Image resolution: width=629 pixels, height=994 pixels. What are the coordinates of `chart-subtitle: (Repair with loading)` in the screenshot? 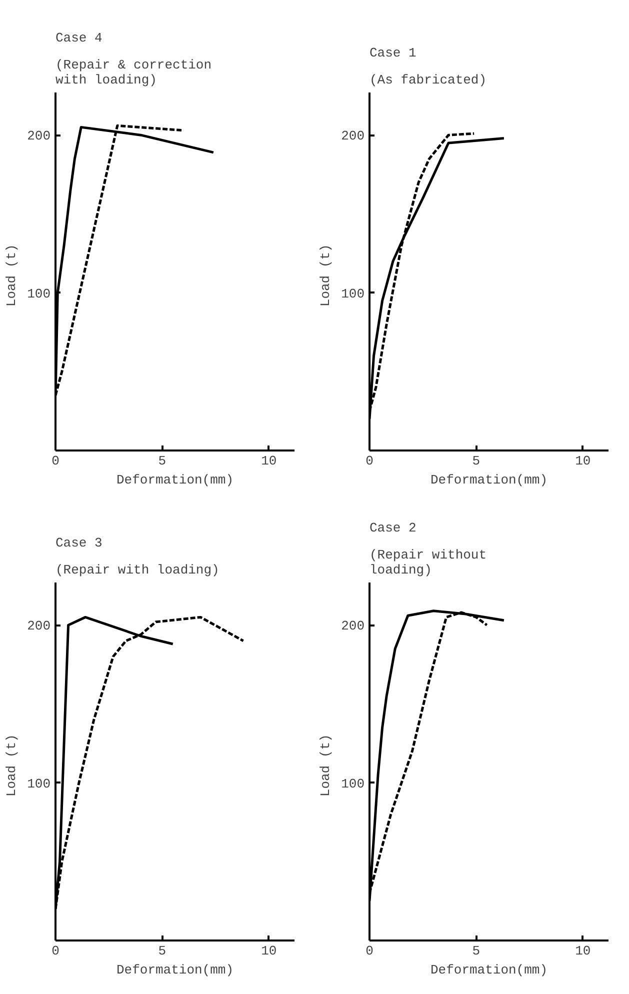 It's located at (138, 570).